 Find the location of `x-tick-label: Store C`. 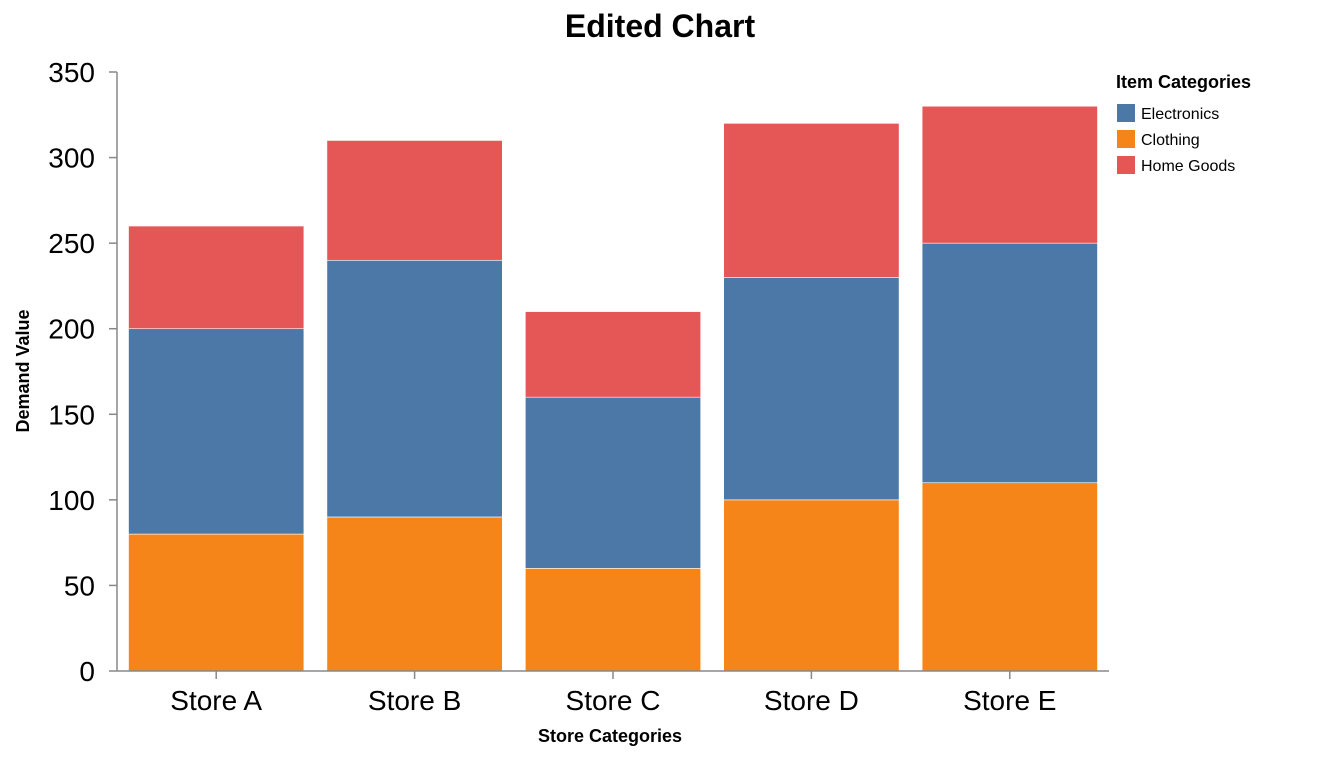

x-tick-label: Store C is located at coordinates (613, 700).